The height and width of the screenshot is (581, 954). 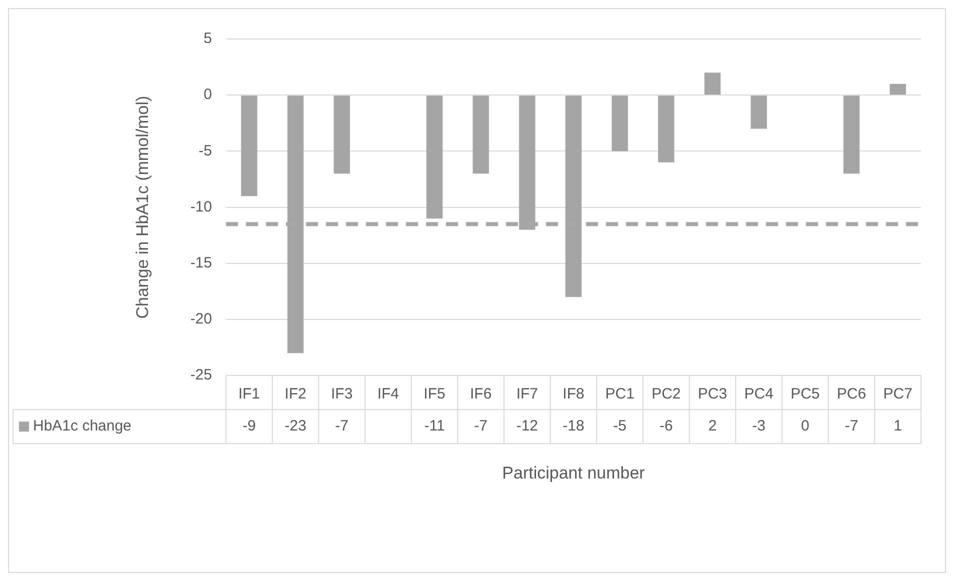 I want to click on y-tick-label: -15, so click(x=201, y=263).